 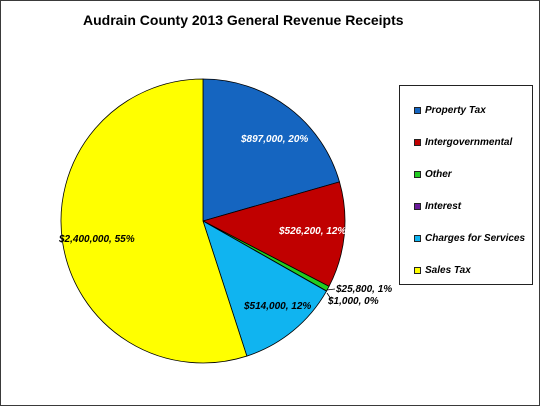 What do you see at coordinates (96, 239) in the screenshot?
I see `data-label-sales-tax: $2,400,000, 55%` at bounding box center [96, 239].